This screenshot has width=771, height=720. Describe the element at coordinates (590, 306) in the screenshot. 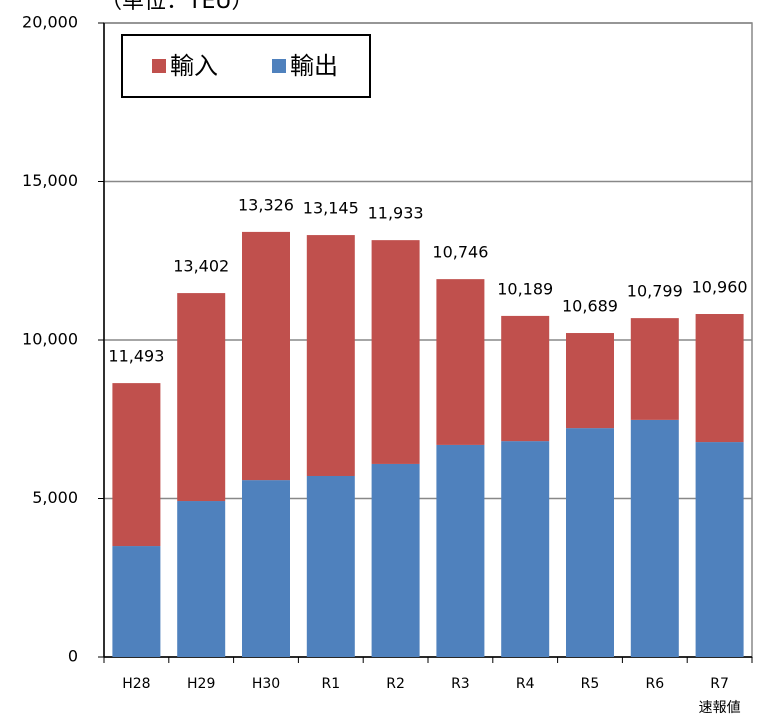

I see `annotation: 10,689` at that location.